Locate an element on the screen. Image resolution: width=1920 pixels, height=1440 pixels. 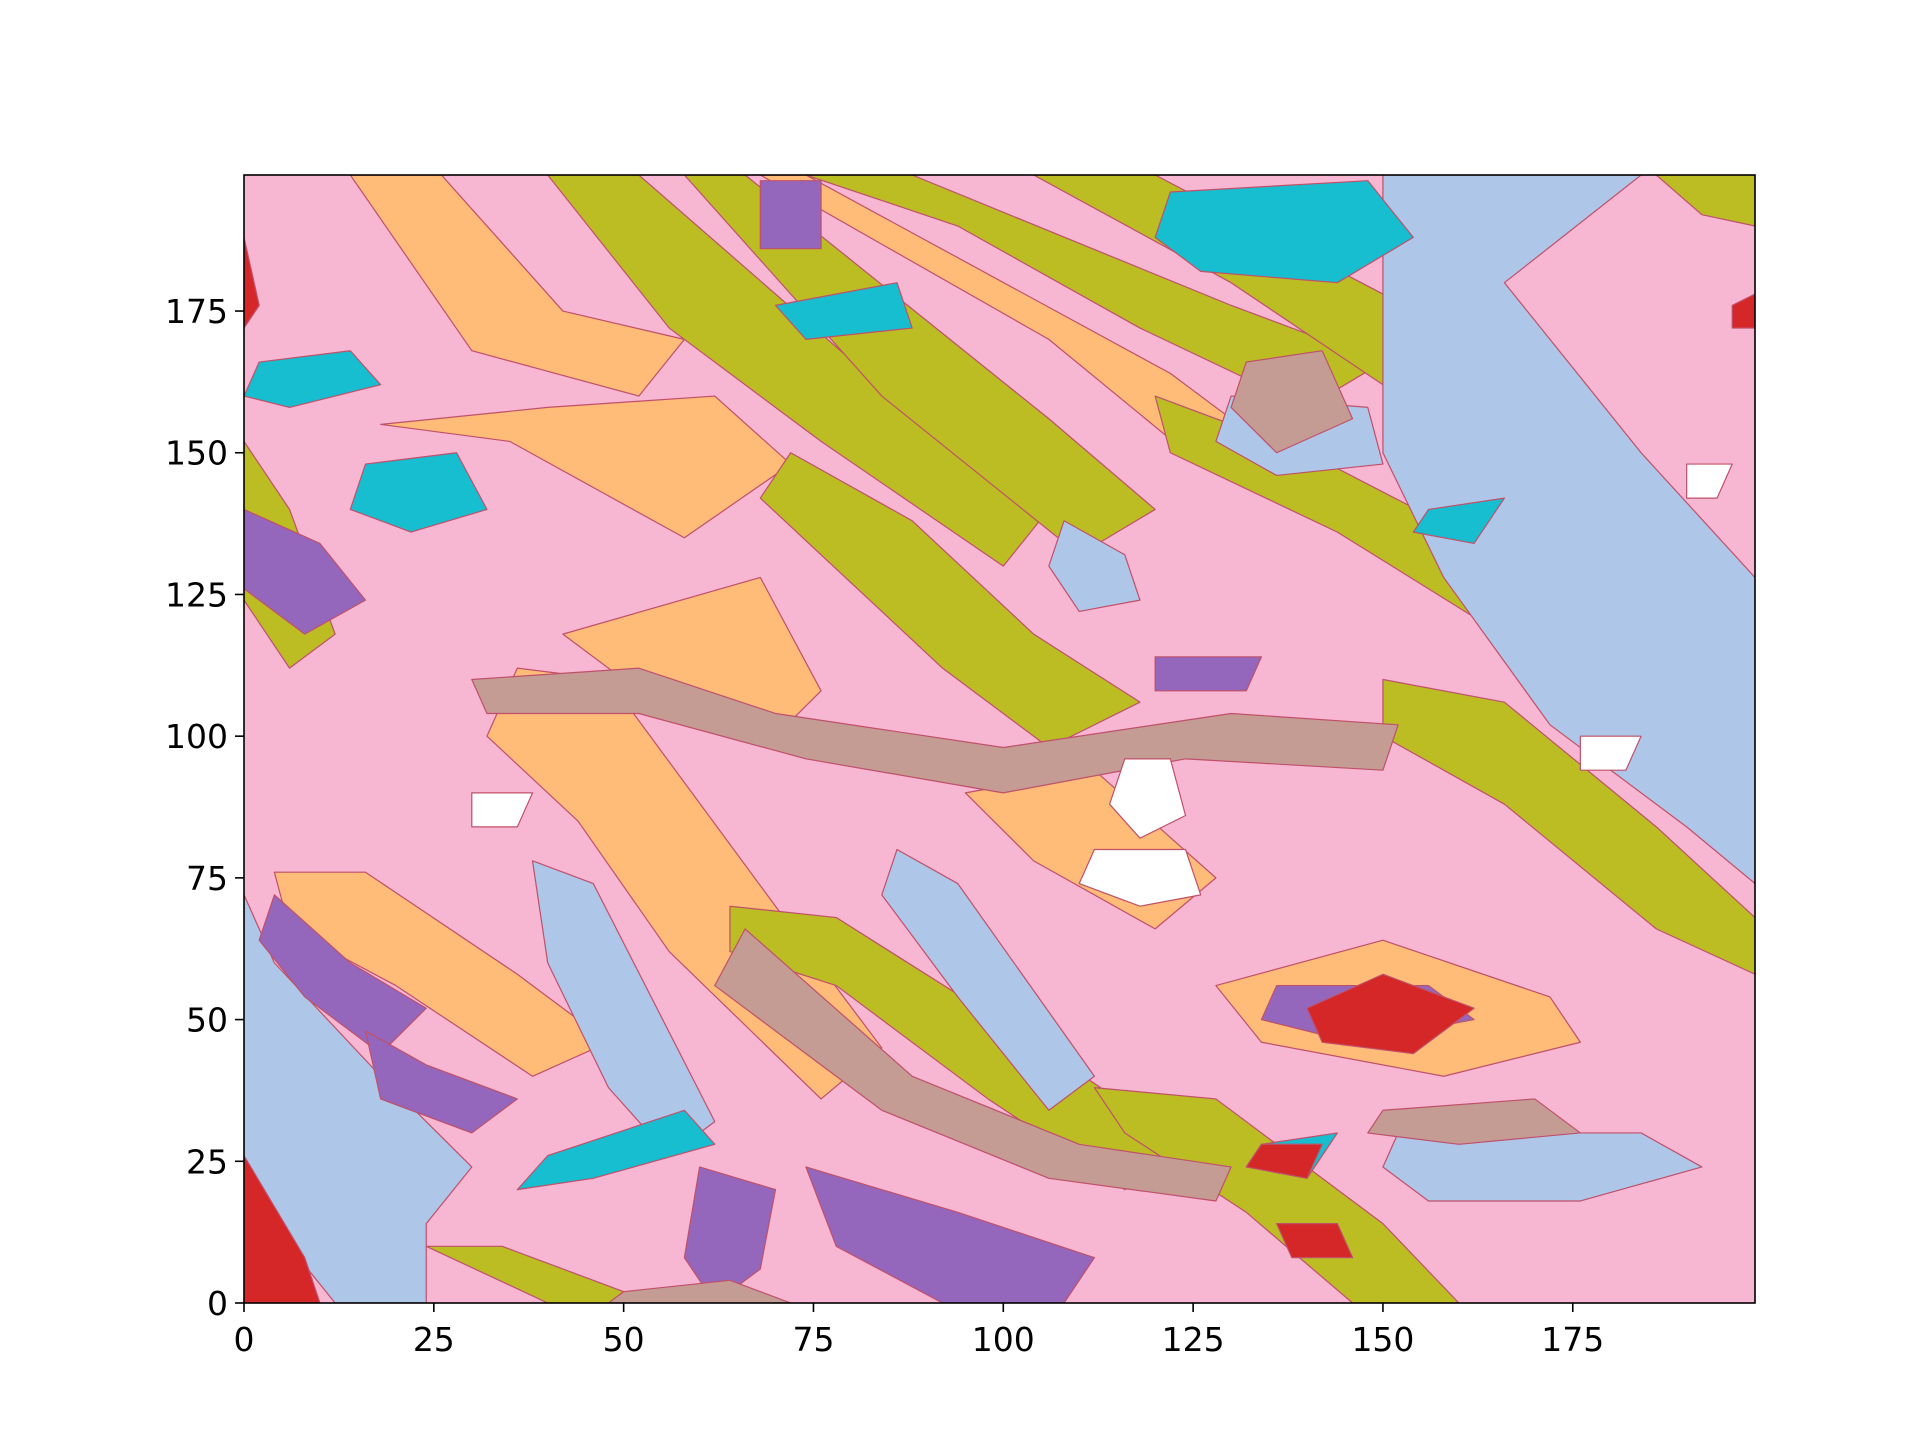
x-axis: 0 25 50 75 100 125 150 175 is located at coordinates (919, 1331).